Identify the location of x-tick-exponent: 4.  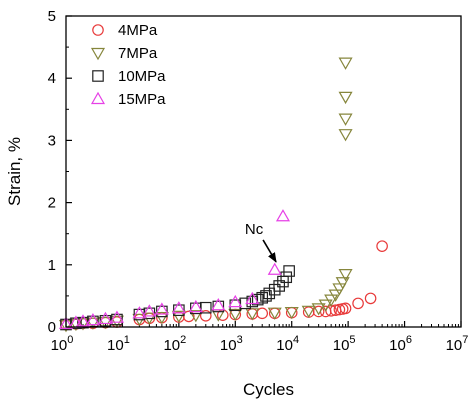
(296, 340).